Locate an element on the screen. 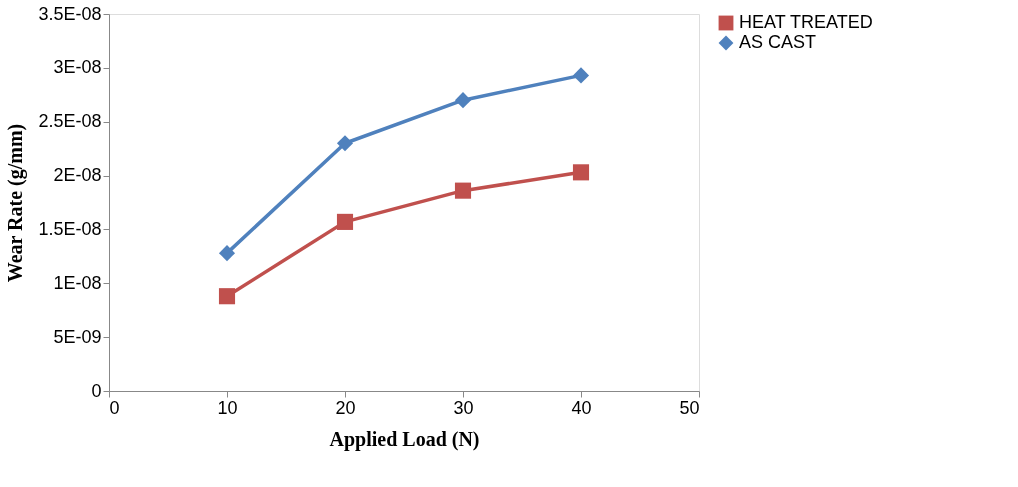 The width and height of the screenshot is (1018, 487). y-tick-label: 1.5E-08 is located at coordinates (70, 228).